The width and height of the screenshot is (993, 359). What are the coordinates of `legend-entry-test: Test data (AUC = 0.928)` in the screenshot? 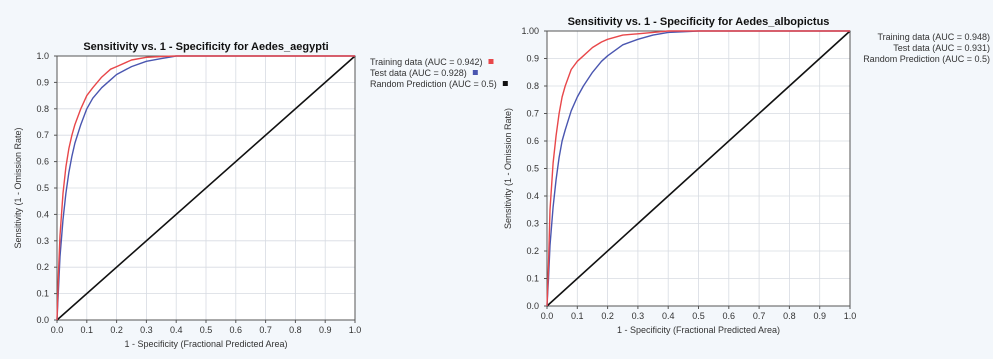 It's located at (418, 73).